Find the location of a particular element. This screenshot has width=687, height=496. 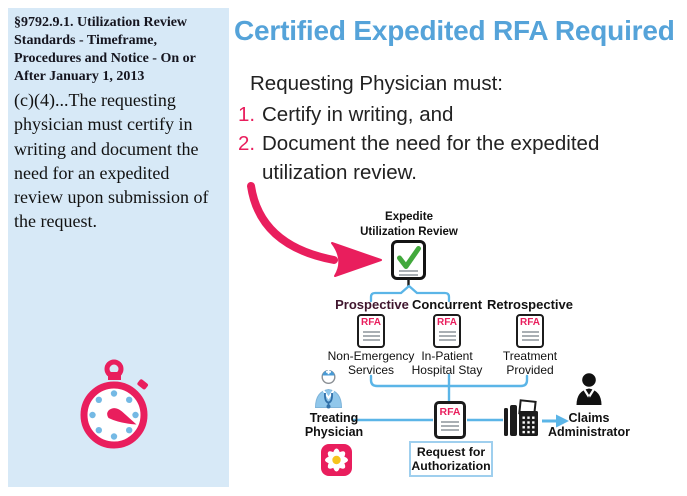

subtitle: Requesting Physician must: is located at coordinates (376, 83).